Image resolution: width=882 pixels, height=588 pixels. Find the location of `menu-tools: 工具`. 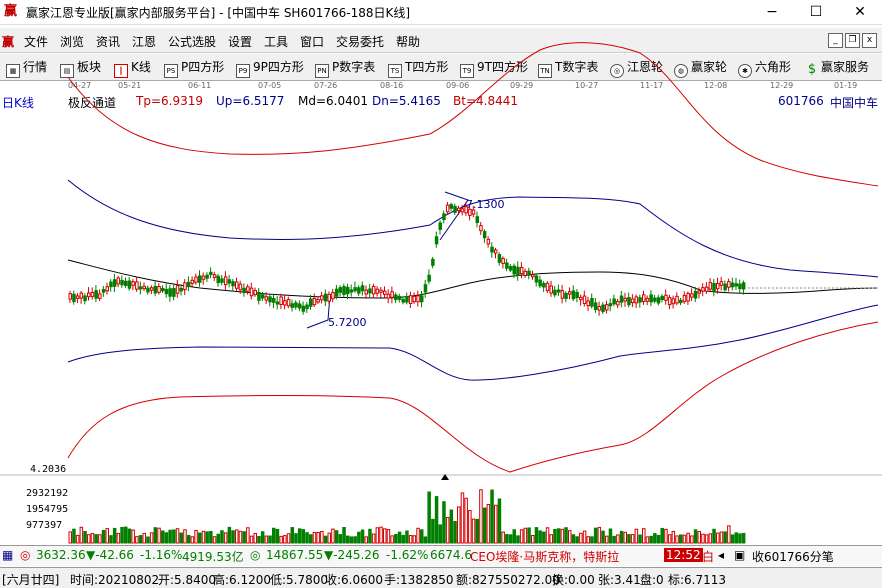

menu-tools: 工具 is located at coordinates (276, 42).